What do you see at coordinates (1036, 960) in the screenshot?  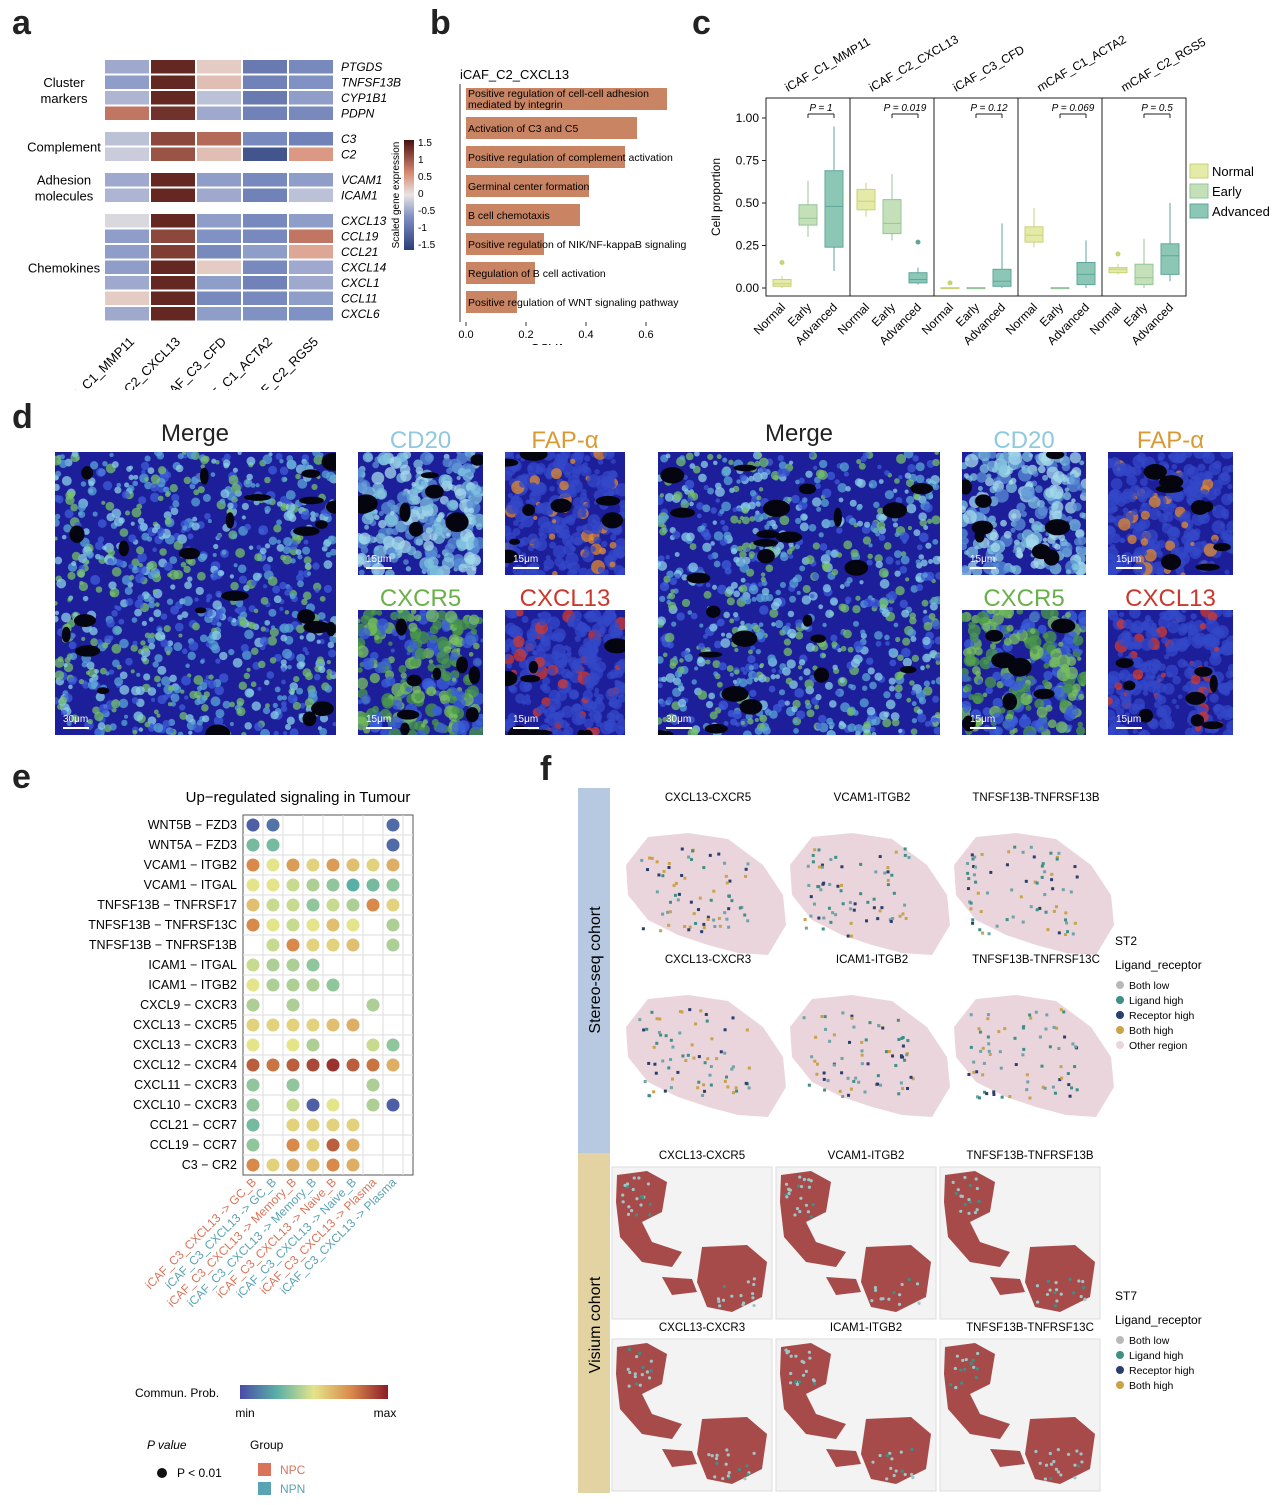 I see `map-title: TNFSF13B-TNFRSF13C` at bounding box center [1036, 960].